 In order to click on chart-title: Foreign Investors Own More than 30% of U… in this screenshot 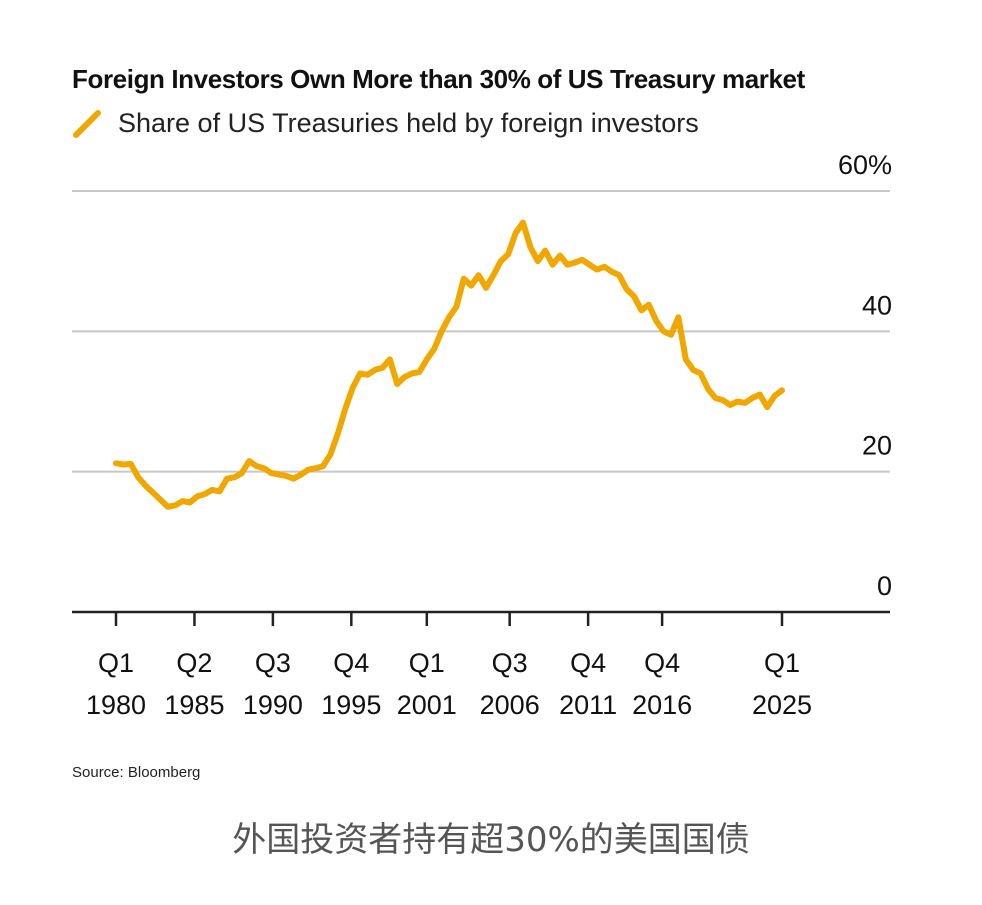, I will do `click(438, 79)`.